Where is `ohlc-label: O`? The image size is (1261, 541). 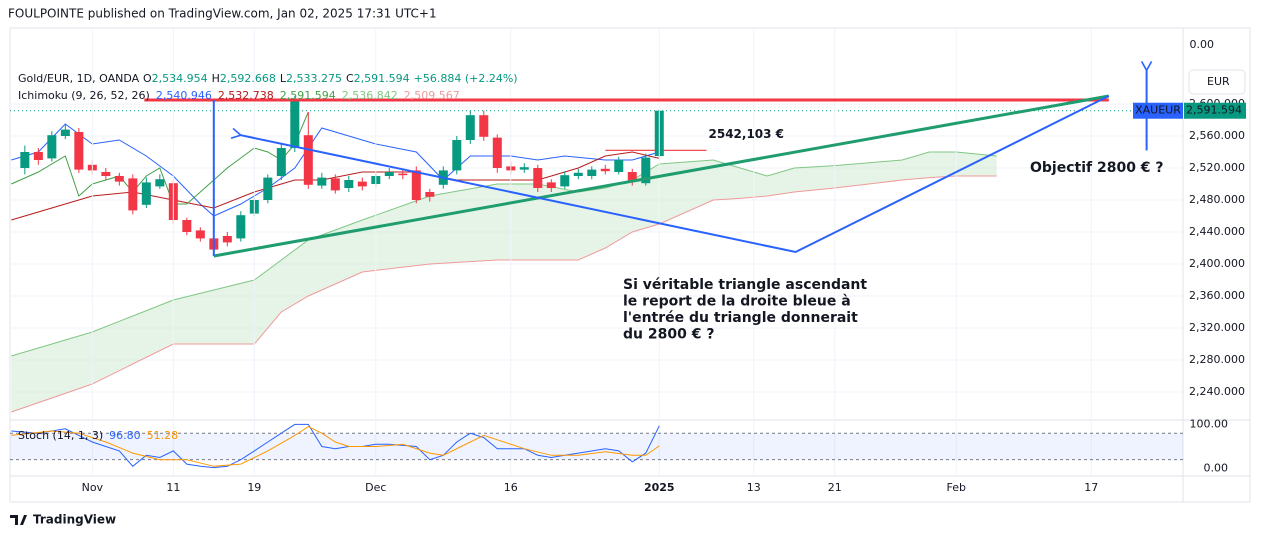 ohlc-label: O is located at coordinates (147, 78).